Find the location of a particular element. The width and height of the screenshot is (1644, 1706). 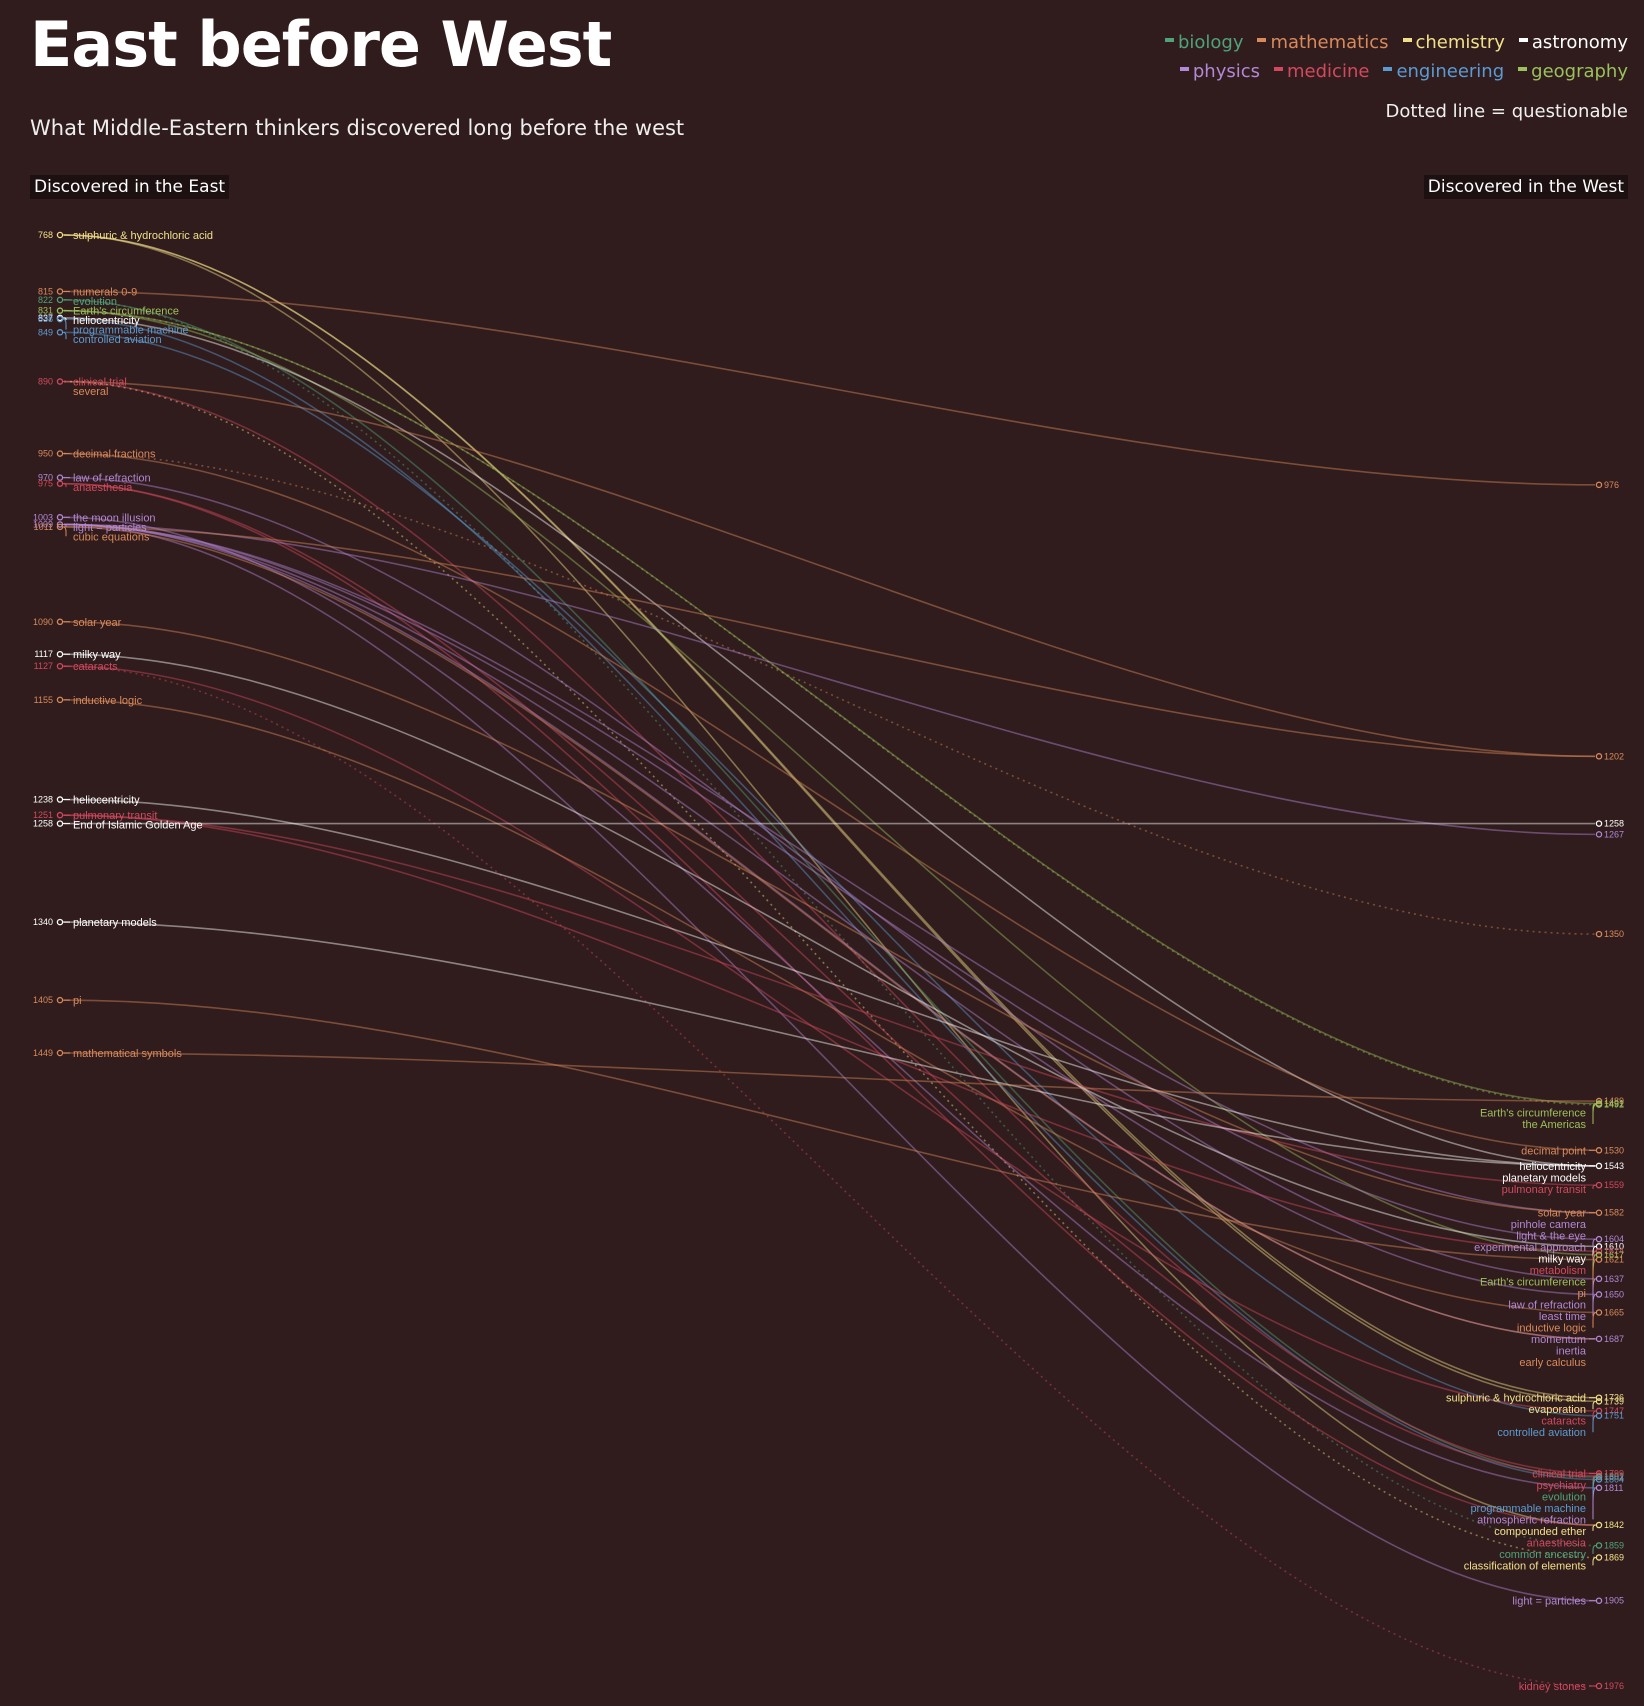

east-discovery-label: programmable machine is located at coordinates (131, 331).